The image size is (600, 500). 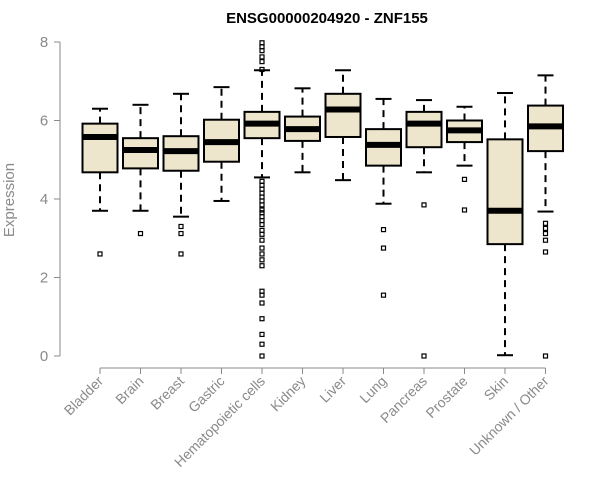 What do you see at coordinates (9, 200) in the screenshot?
I see `y-axis-label: Expression` at bounding box center [9, 200].